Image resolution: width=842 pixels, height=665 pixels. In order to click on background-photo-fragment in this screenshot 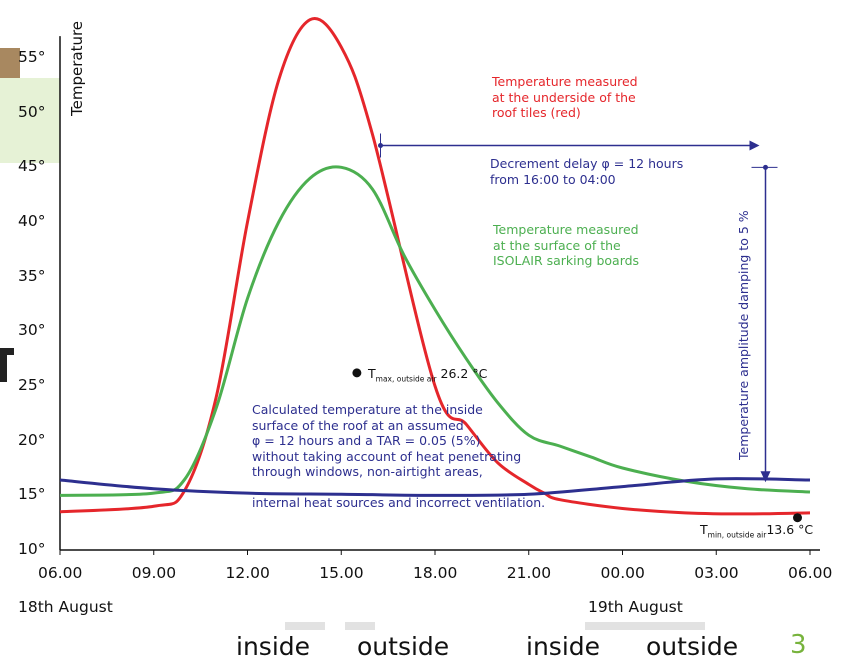, I will do `click(10, 63)`.